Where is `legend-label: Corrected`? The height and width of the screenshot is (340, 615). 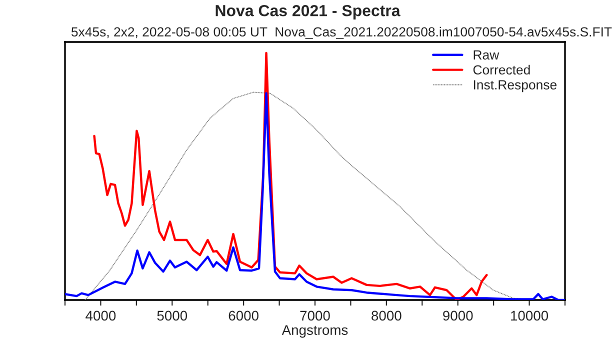 legend-label: Corrected is located at coordinates (501, 69).